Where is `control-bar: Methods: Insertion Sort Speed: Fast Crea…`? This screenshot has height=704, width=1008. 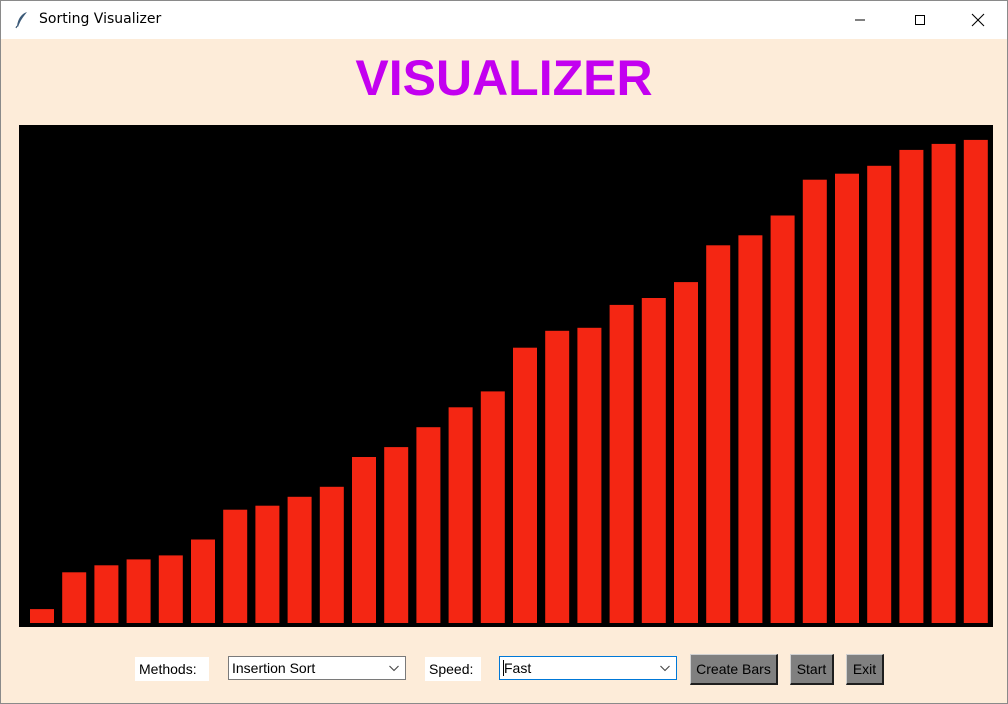 control-bar: Methods: Insertion Sort Speed: Fast Crea… is located at coordinates (504, 670).